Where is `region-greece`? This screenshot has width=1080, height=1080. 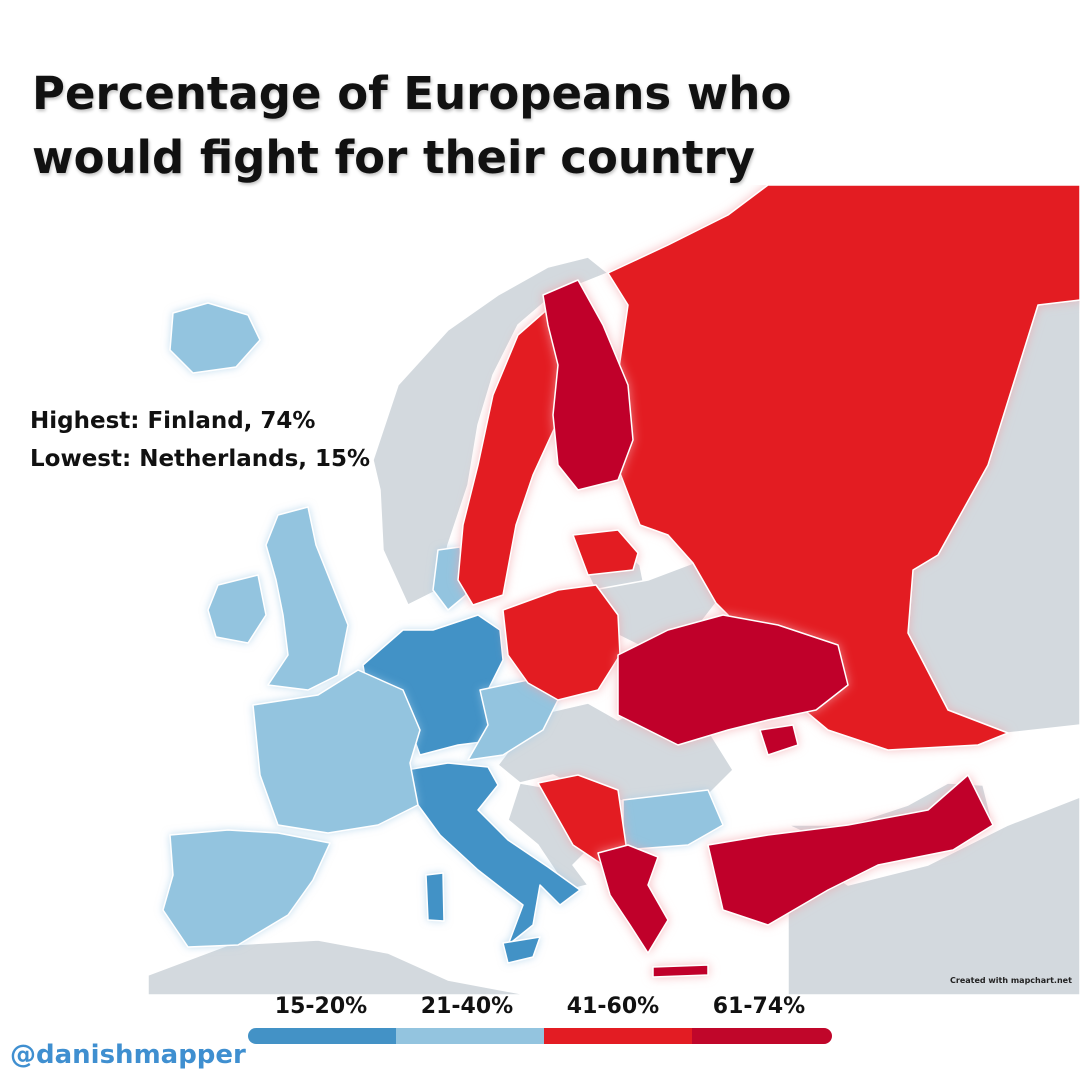
region-greece is located at coordinates (633, 899).